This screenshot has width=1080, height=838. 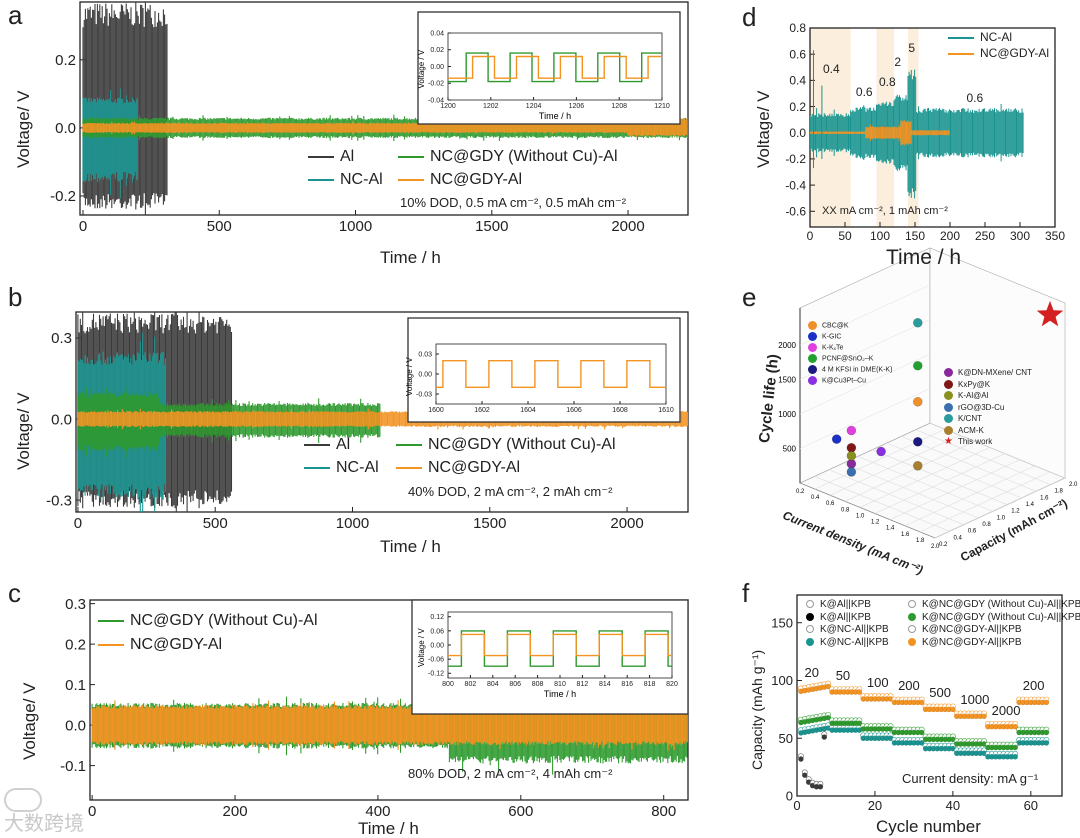 I want to click on panel-label-b: b, so click(x=15, y=297).